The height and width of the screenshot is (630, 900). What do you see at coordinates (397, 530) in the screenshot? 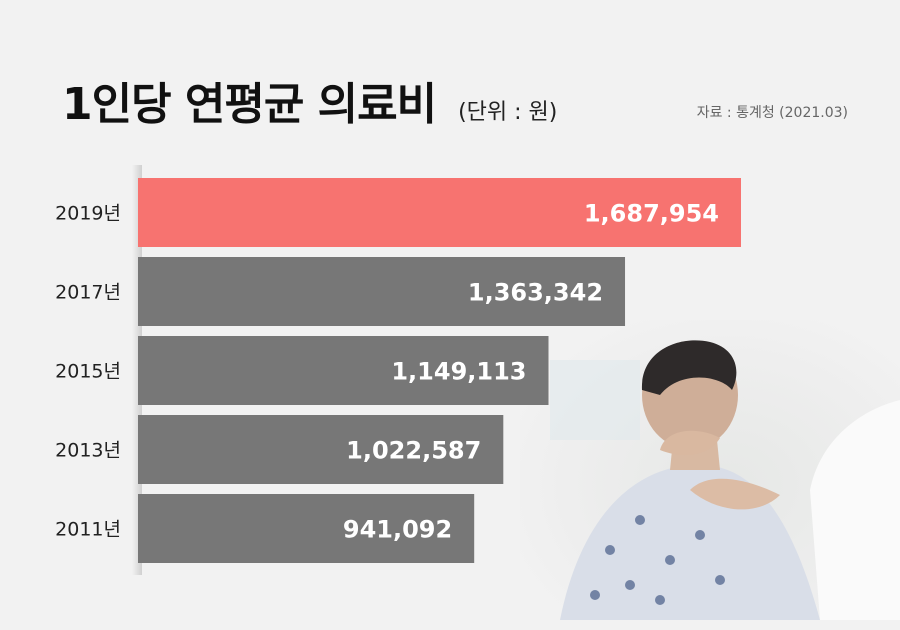
I see `value-label-4: 941,092` at bounding box center [397, 530].